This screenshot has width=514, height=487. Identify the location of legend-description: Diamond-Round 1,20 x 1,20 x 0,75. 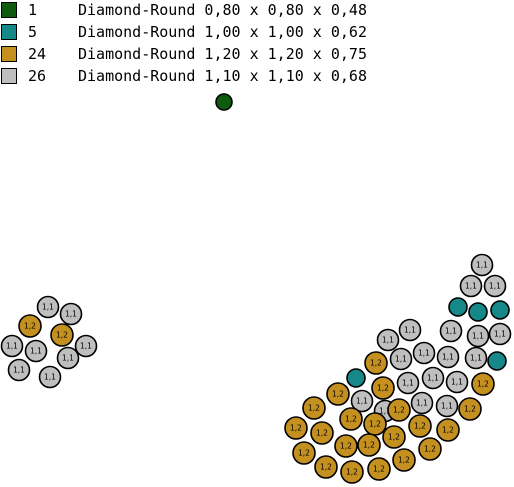
(222, 54).